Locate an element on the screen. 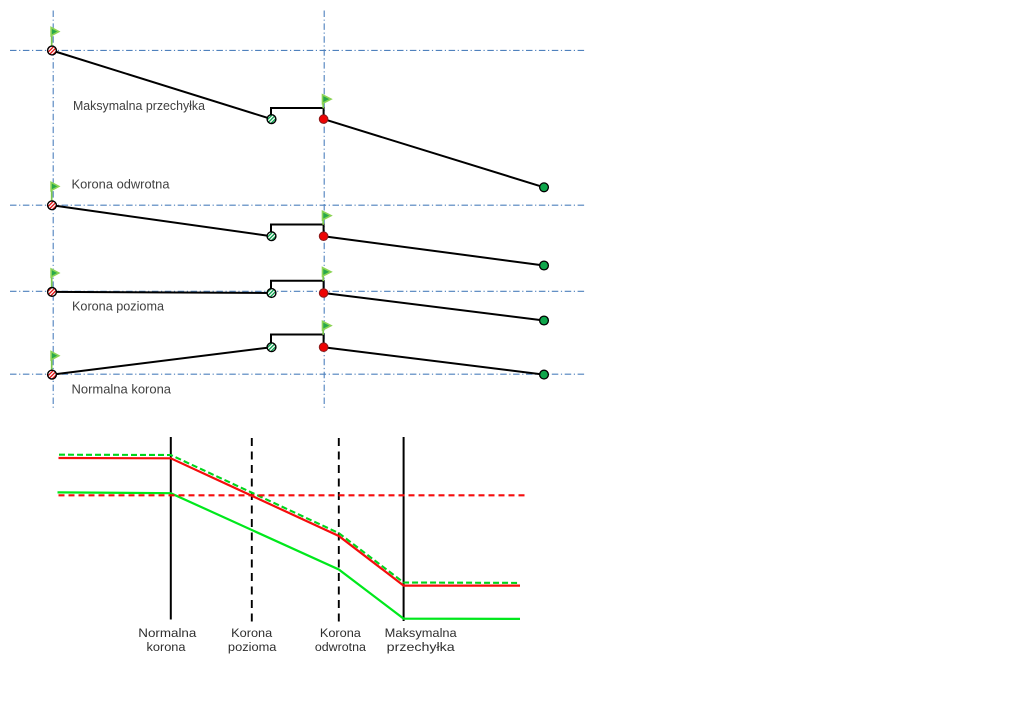 The width and height of the screenshot is (1024, 720). svg-text: Maksymalna is located at coordinates (421, 633).